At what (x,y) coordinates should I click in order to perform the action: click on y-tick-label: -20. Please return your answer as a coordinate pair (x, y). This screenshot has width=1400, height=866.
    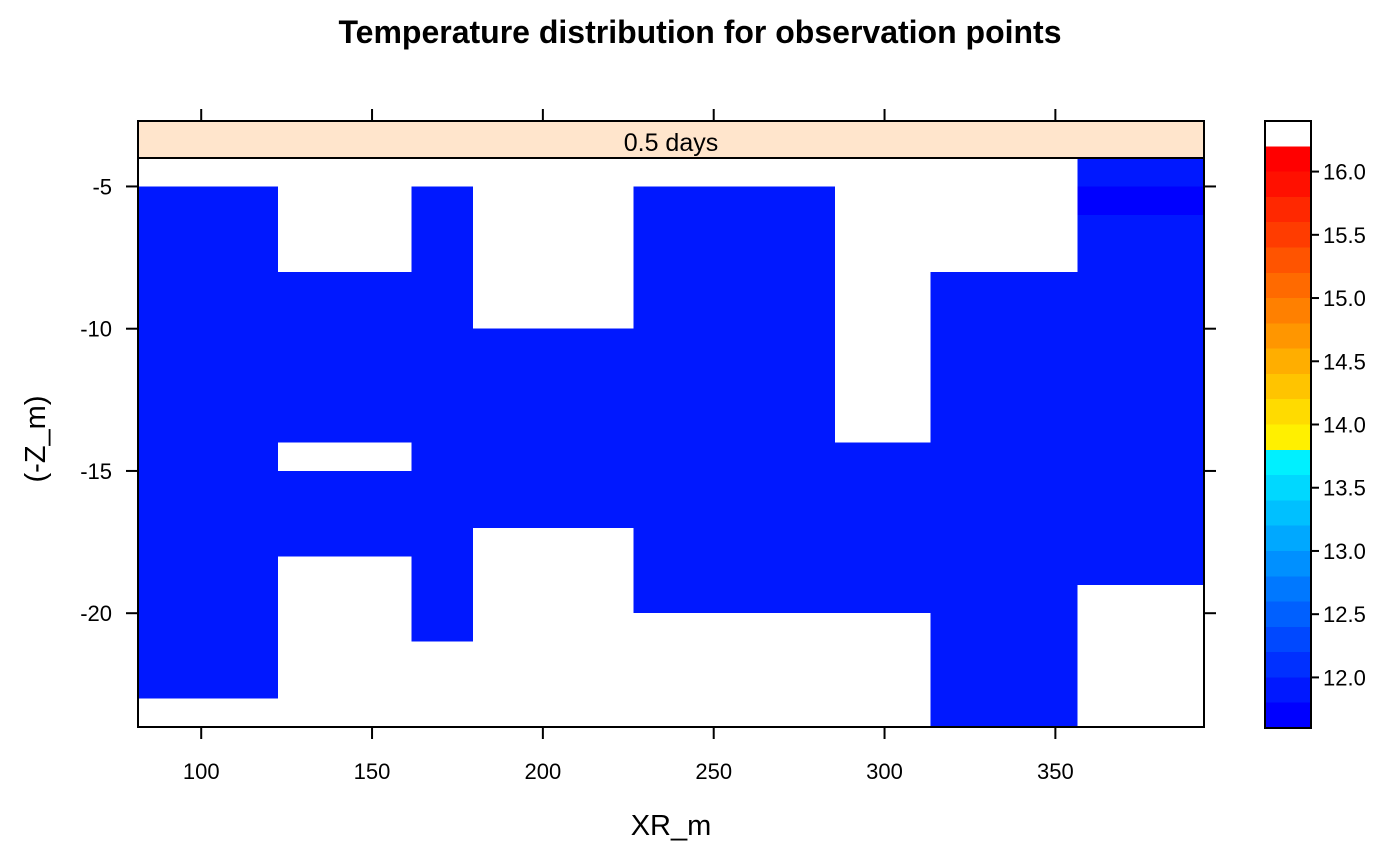
    Looking at the image, I should click on (96, 613).